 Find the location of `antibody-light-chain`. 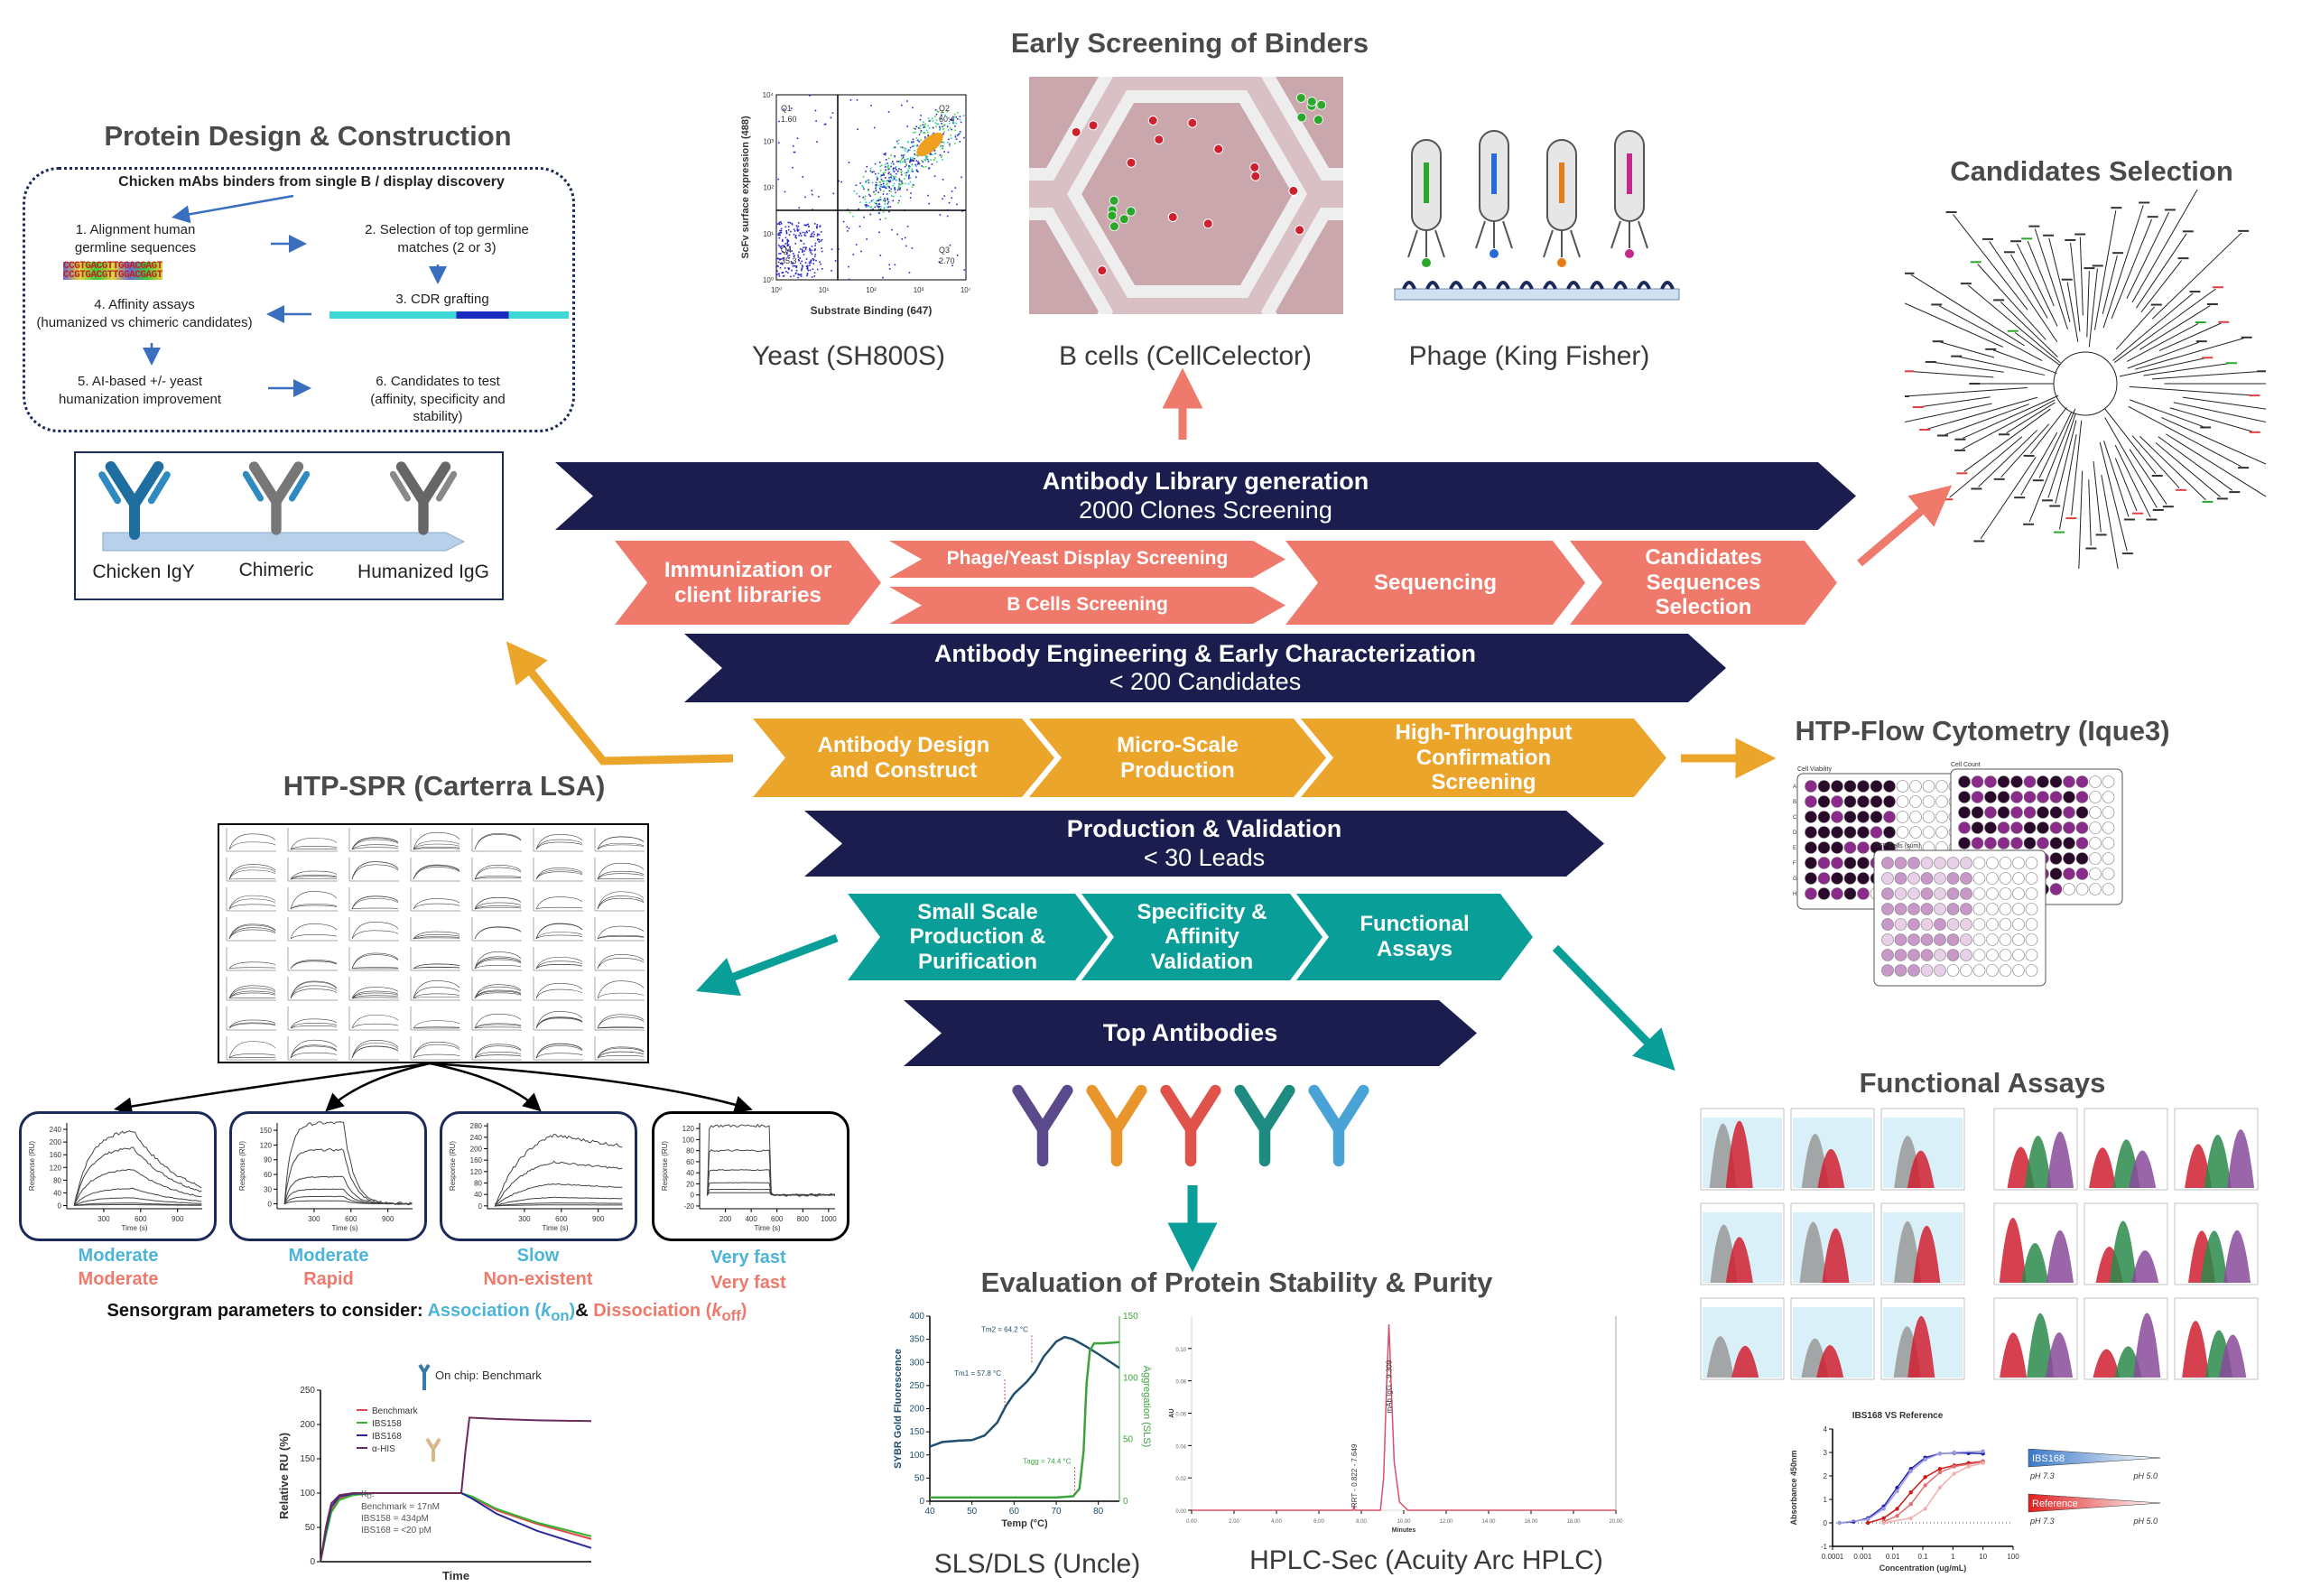

antibody-light-chain is located at coordinates (276, 486).